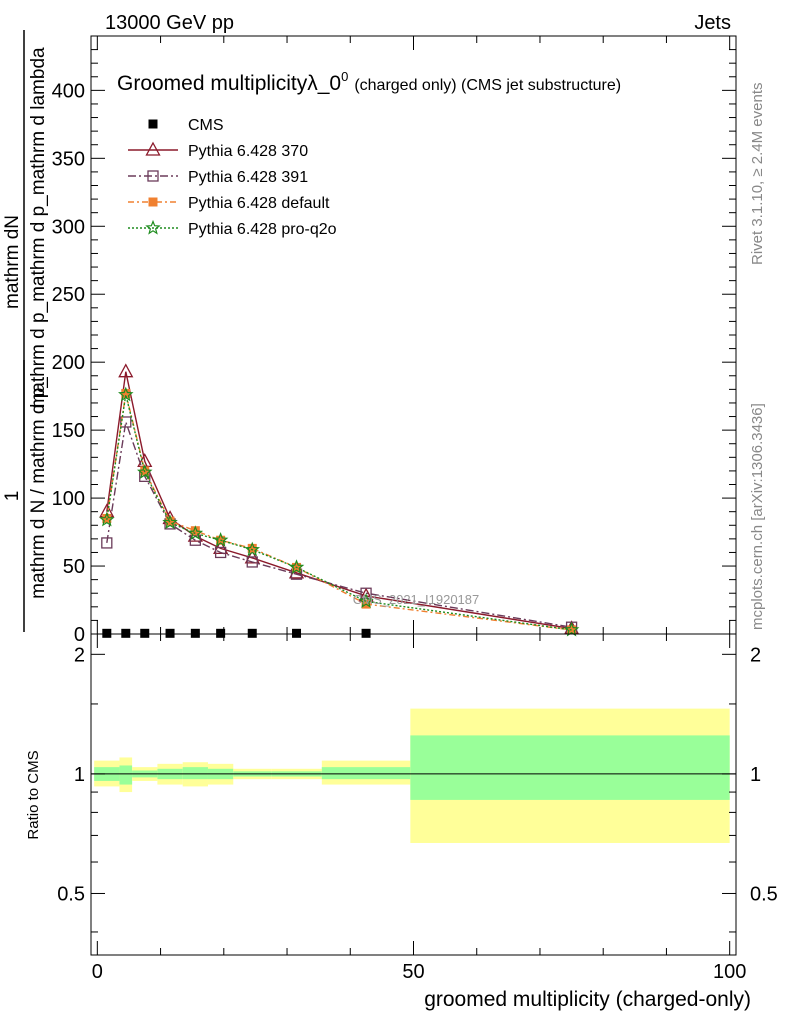 Image resolution: width=786 pixels, height=1024 pixels. Describe the element at coordinates (68, 159) in the screenshot. I see `y-tick-label: 350` at that location.